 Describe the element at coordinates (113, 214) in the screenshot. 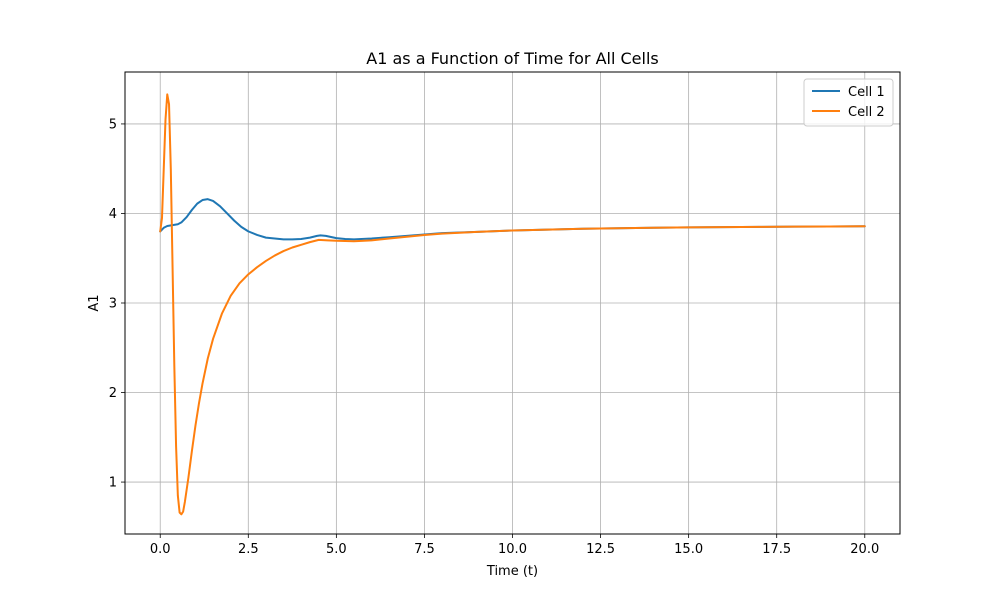

I see `y-tick-label: 4` at that location.